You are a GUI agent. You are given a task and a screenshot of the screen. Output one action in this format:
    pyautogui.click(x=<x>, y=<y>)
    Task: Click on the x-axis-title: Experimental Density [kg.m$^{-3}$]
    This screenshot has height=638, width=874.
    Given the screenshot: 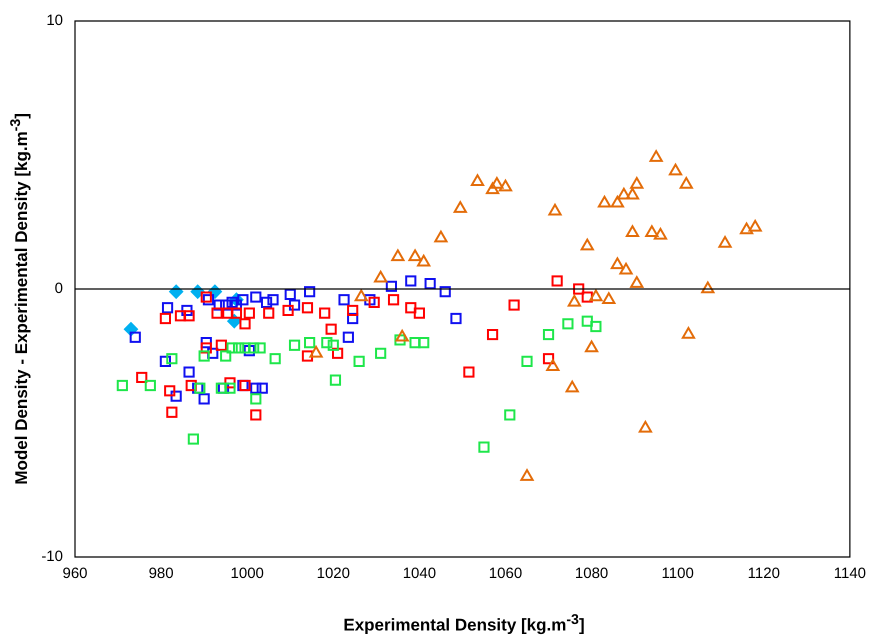 What is the action you would take?
    pyautogui.click(x=464, y=624)
    